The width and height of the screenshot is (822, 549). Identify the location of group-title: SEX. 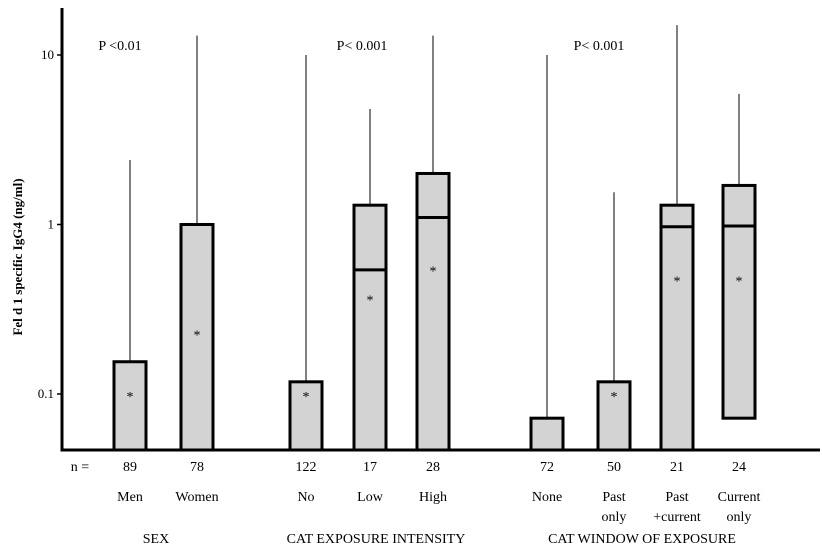
(156, 539).